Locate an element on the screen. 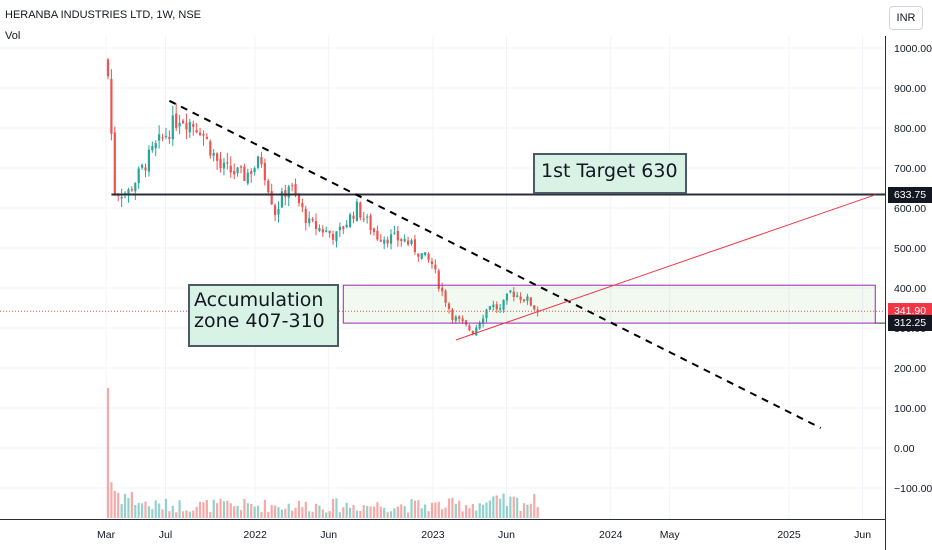 The width and height of the screenshot is (932, 550). target-annotation: 1st Target 630 is located at coordinates (610, 173).